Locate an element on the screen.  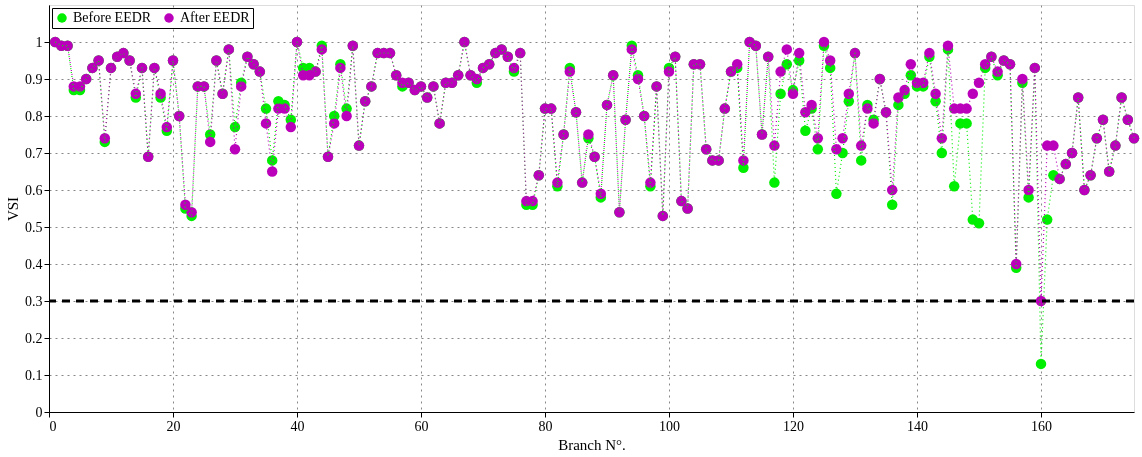
y-tick-label: 0.1 is located at coordinates (34, 375).